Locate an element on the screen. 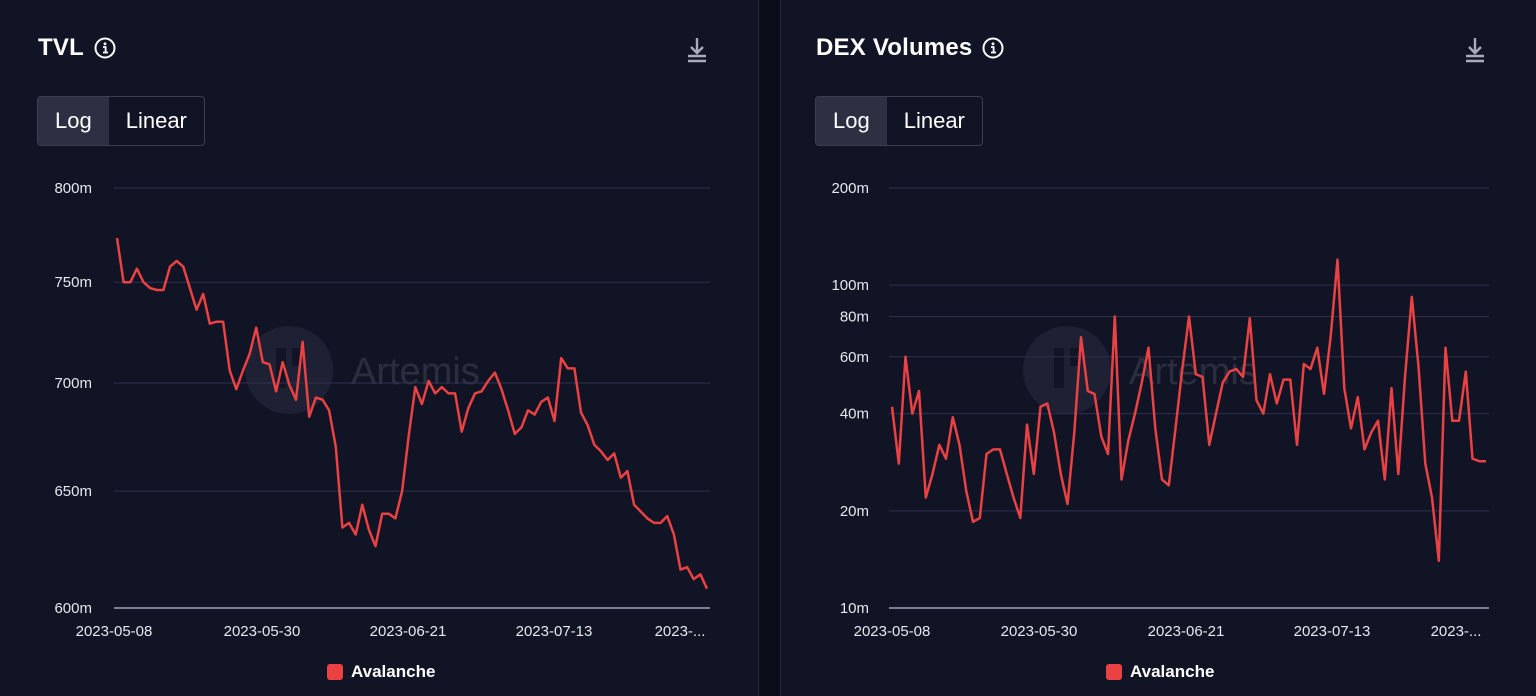 The height and width of the screenshot is (696, 1536). y-tick-label: 750m is located at coordinates (73, 282).